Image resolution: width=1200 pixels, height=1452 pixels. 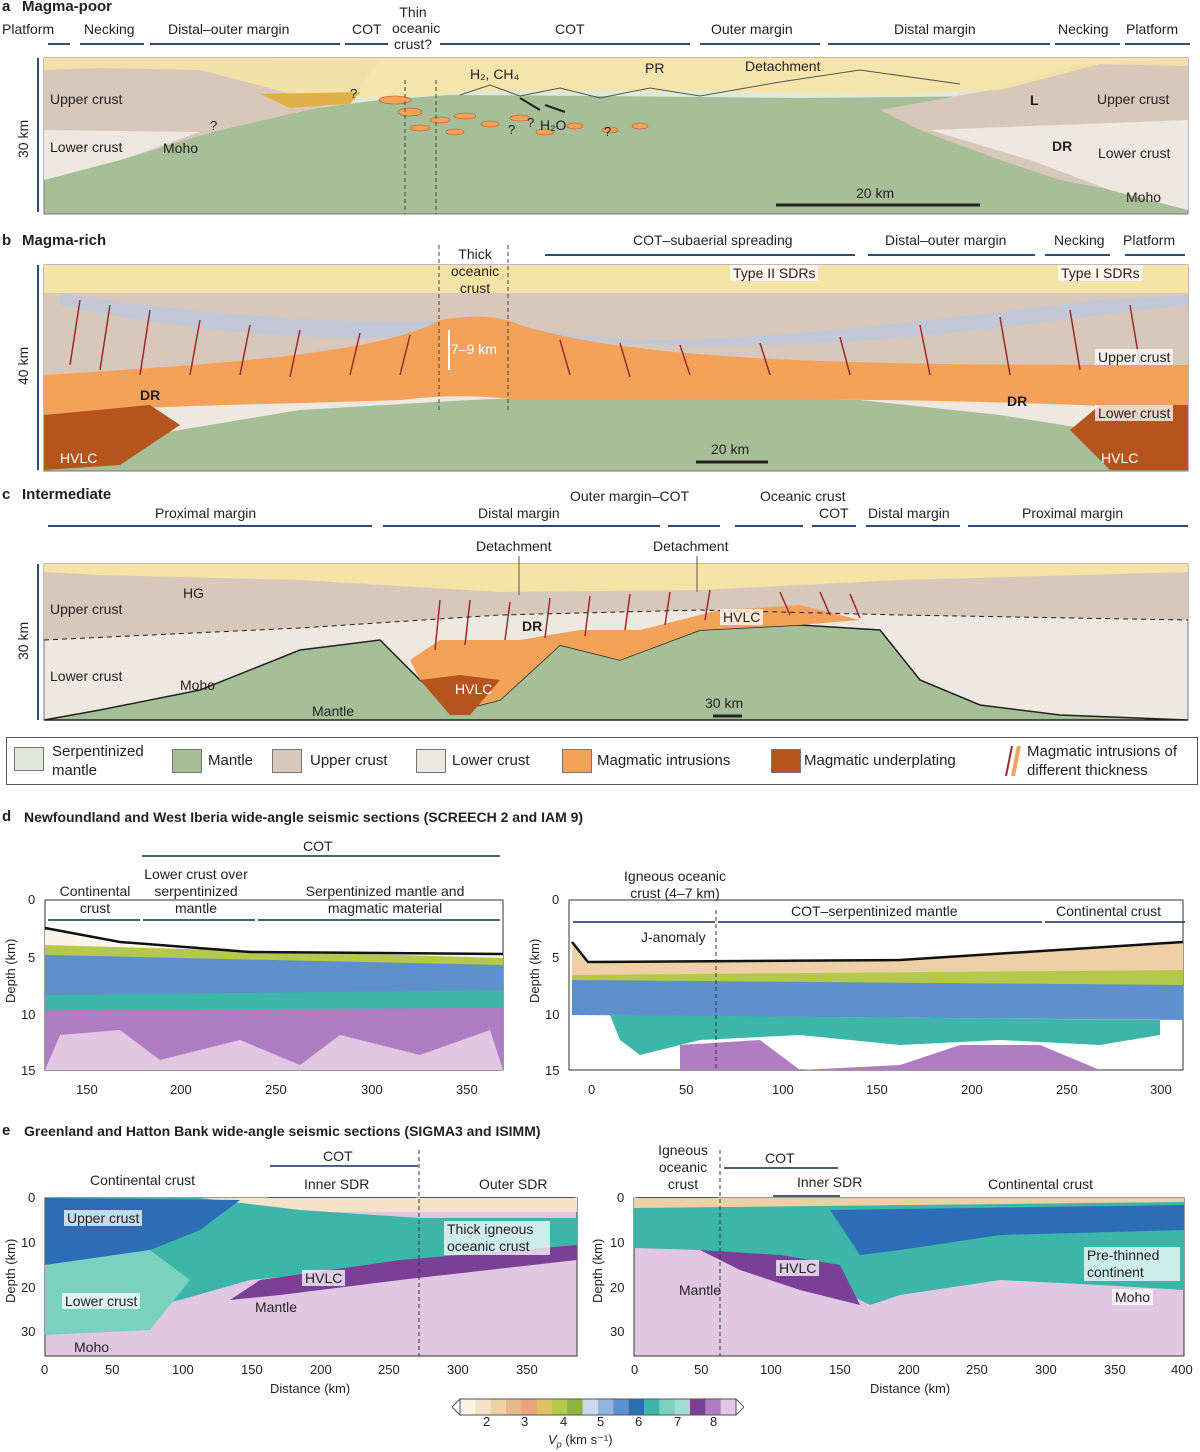 I want to click on panel-b-seg-6: Type I SDRs, so click(x=1100, y=273).